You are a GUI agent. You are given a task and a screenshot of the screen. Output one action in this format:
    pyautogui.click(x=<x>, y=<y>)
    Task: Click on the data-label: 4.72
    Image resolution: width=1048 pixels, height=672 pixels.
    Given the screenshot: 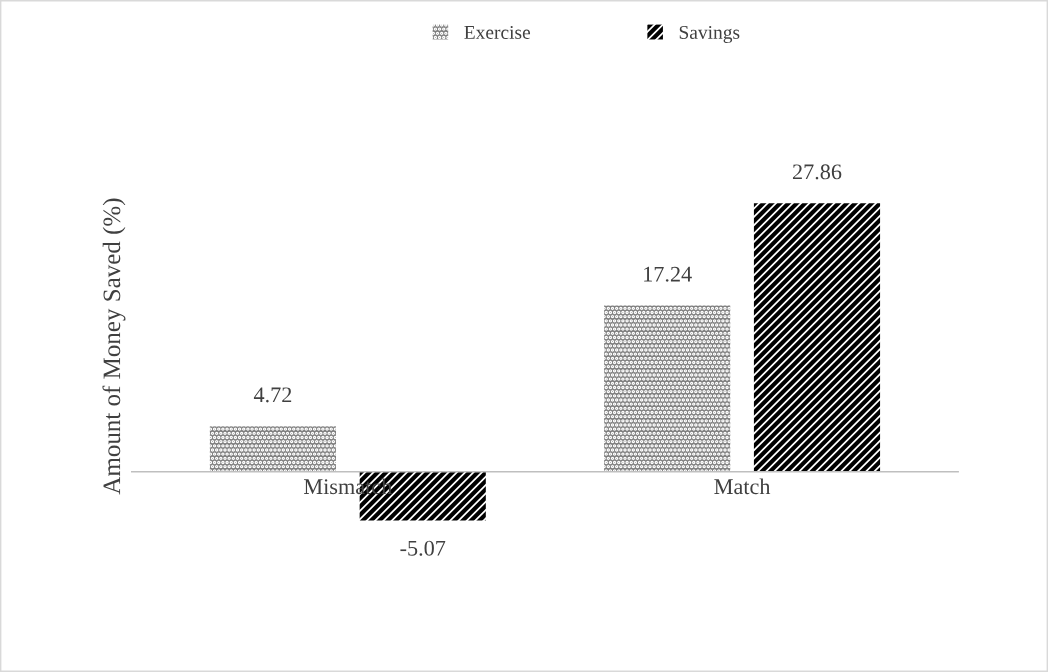 What is the action you would take?
    pyautogui.click(x=272, y=395)
    